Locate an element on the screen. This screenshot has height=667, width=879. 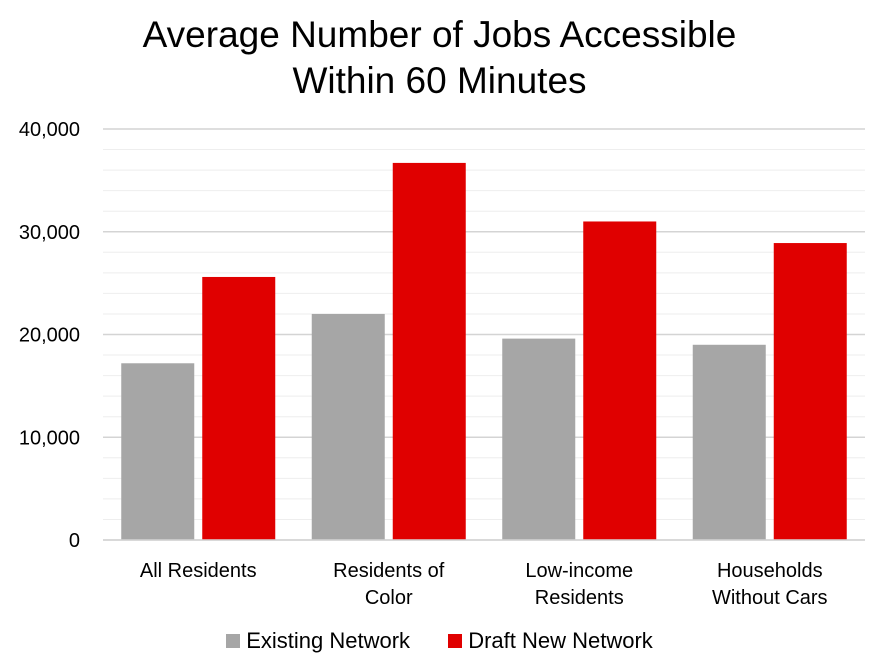
x-category-label: Households is located at coordinates (770, 571).